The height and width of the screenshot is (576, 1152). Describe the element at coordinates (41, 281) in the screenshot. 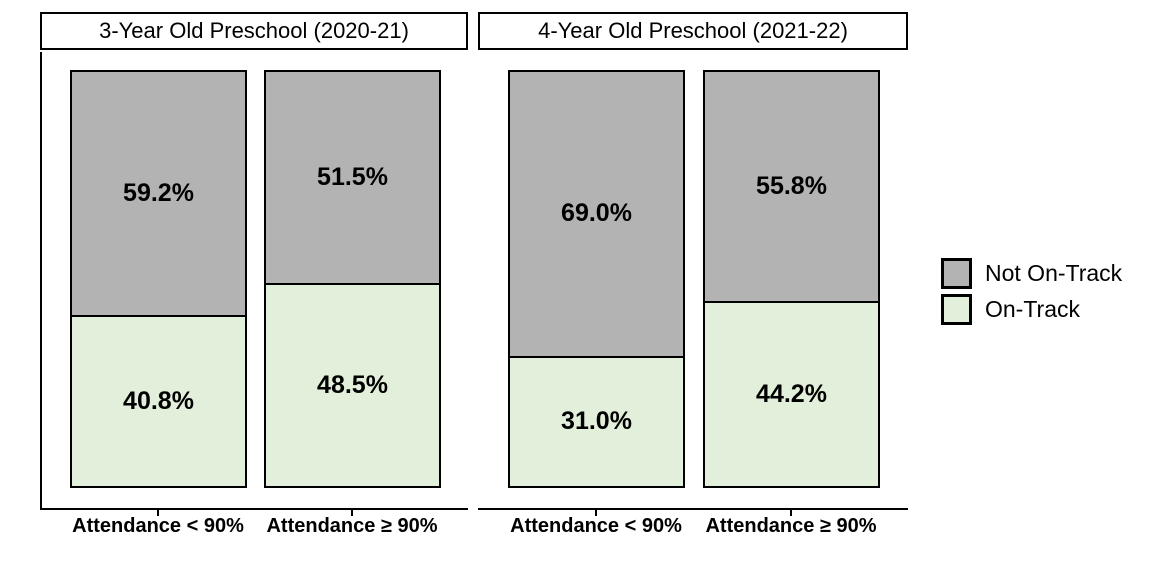

I see `y-axis-line` at that location.